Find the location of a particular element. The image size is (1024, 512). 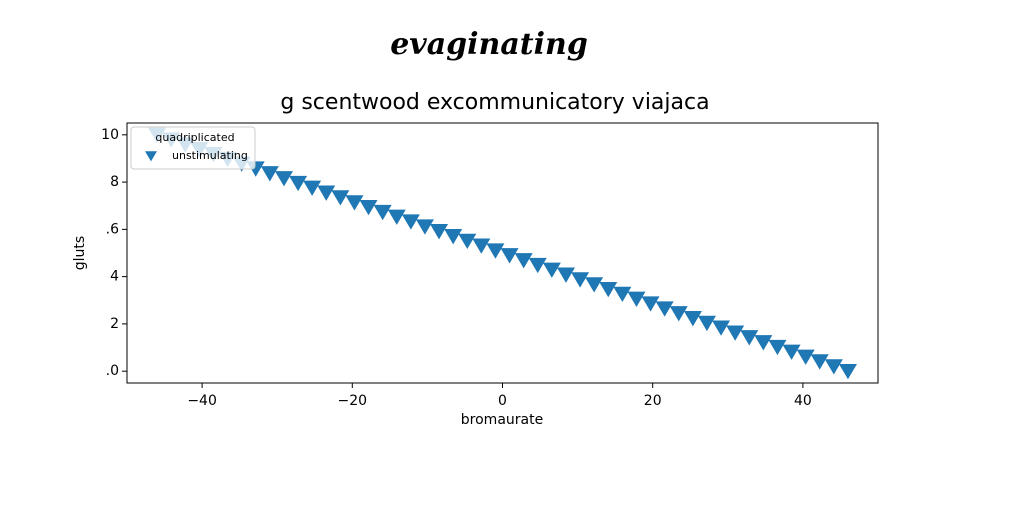

chart-title: g scentwood excommunicatory viajaca is located at coordinates (494, 102).